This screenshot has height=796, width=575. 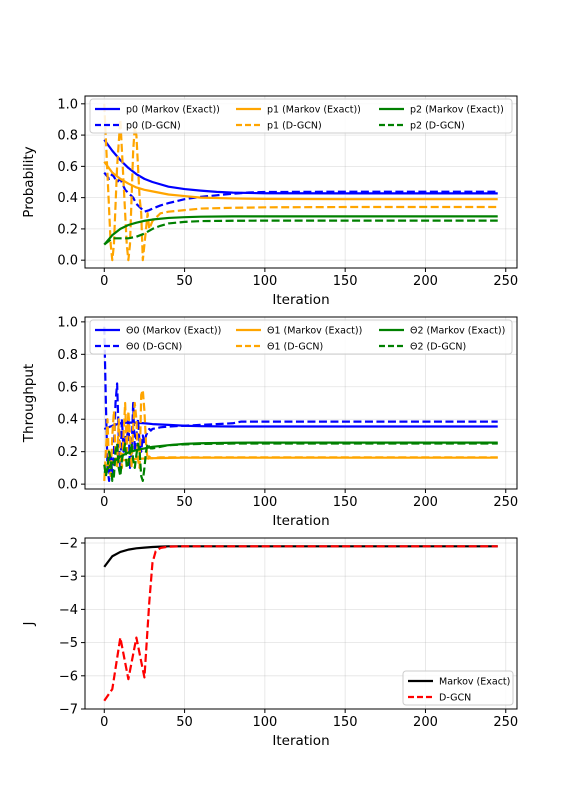 I want to click on y-tick-label: −3, so click(x=68, y=577).